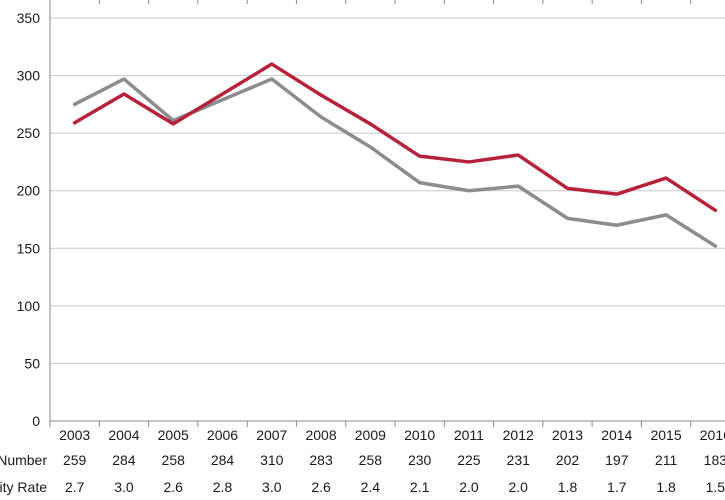 This screenshot has height=500, width=725. I want to click on x-tick-label: 2013, so click(567, 435).